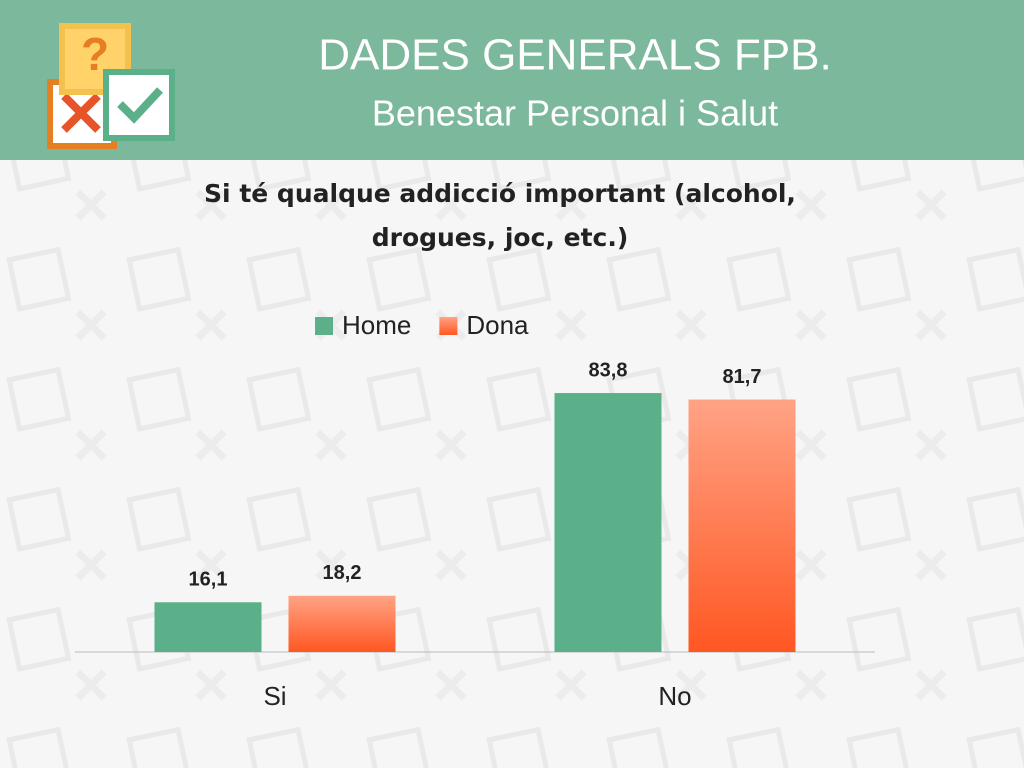  What do you see at coordinates (575, 113) in the screenshot?
I see `header-subtitle: Benestar Personal i Salut` at bounding box center [575, 113].